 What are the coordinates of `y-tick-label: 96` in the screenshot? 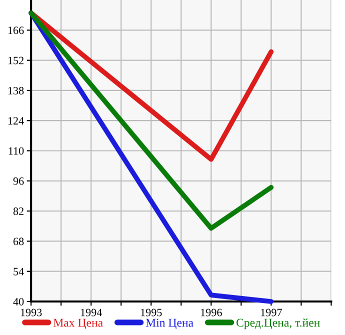 It's located at (18, 181).